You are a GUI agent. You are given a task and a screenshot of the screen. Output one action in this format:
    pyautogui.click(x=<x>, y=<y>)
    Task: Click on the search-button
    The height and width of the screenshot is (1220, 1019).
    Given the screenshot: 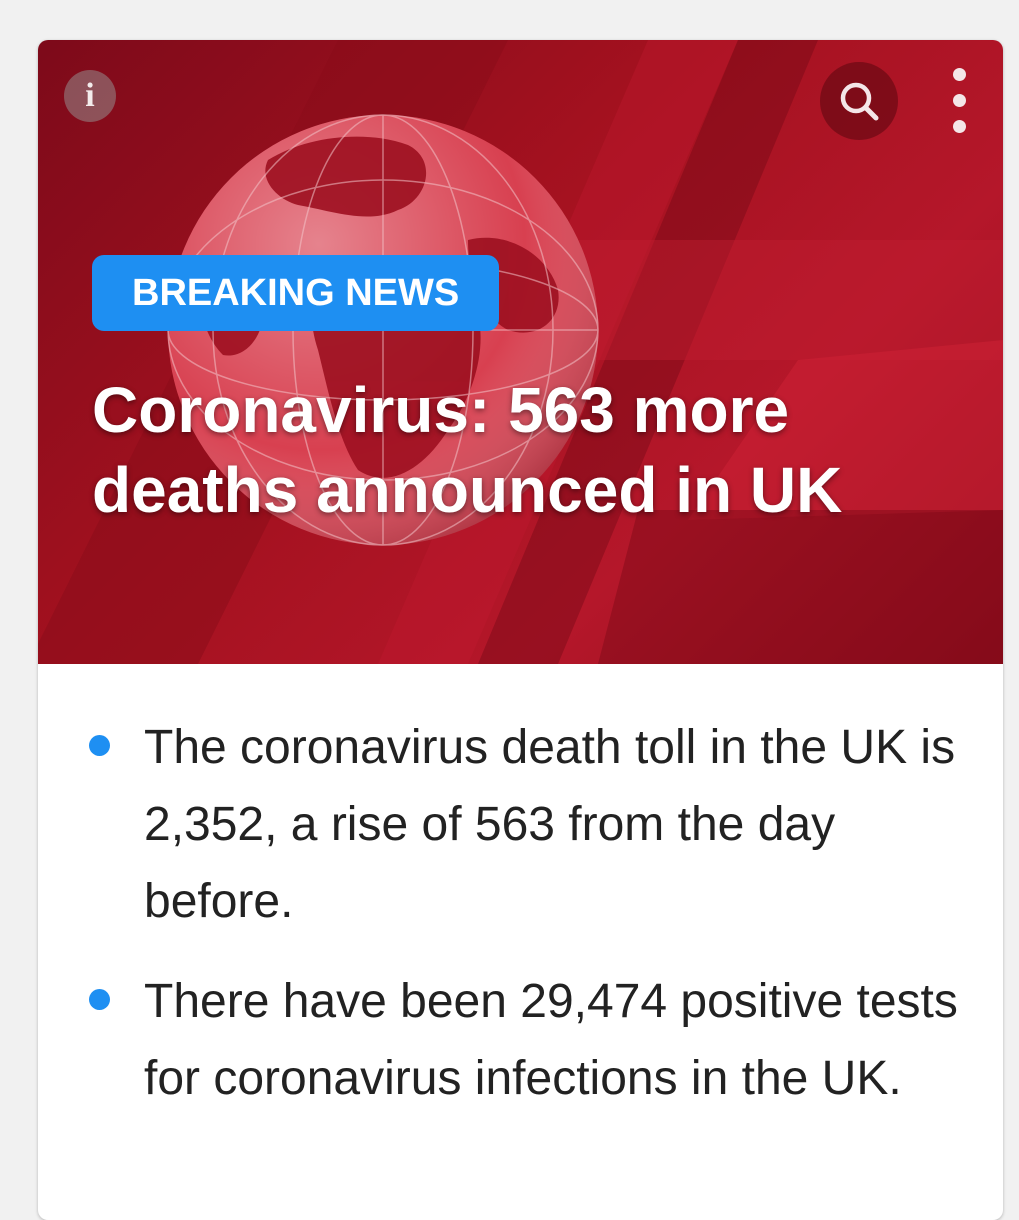 What is the action you would take?
    pyautogui.click(x=859, y=101)
    